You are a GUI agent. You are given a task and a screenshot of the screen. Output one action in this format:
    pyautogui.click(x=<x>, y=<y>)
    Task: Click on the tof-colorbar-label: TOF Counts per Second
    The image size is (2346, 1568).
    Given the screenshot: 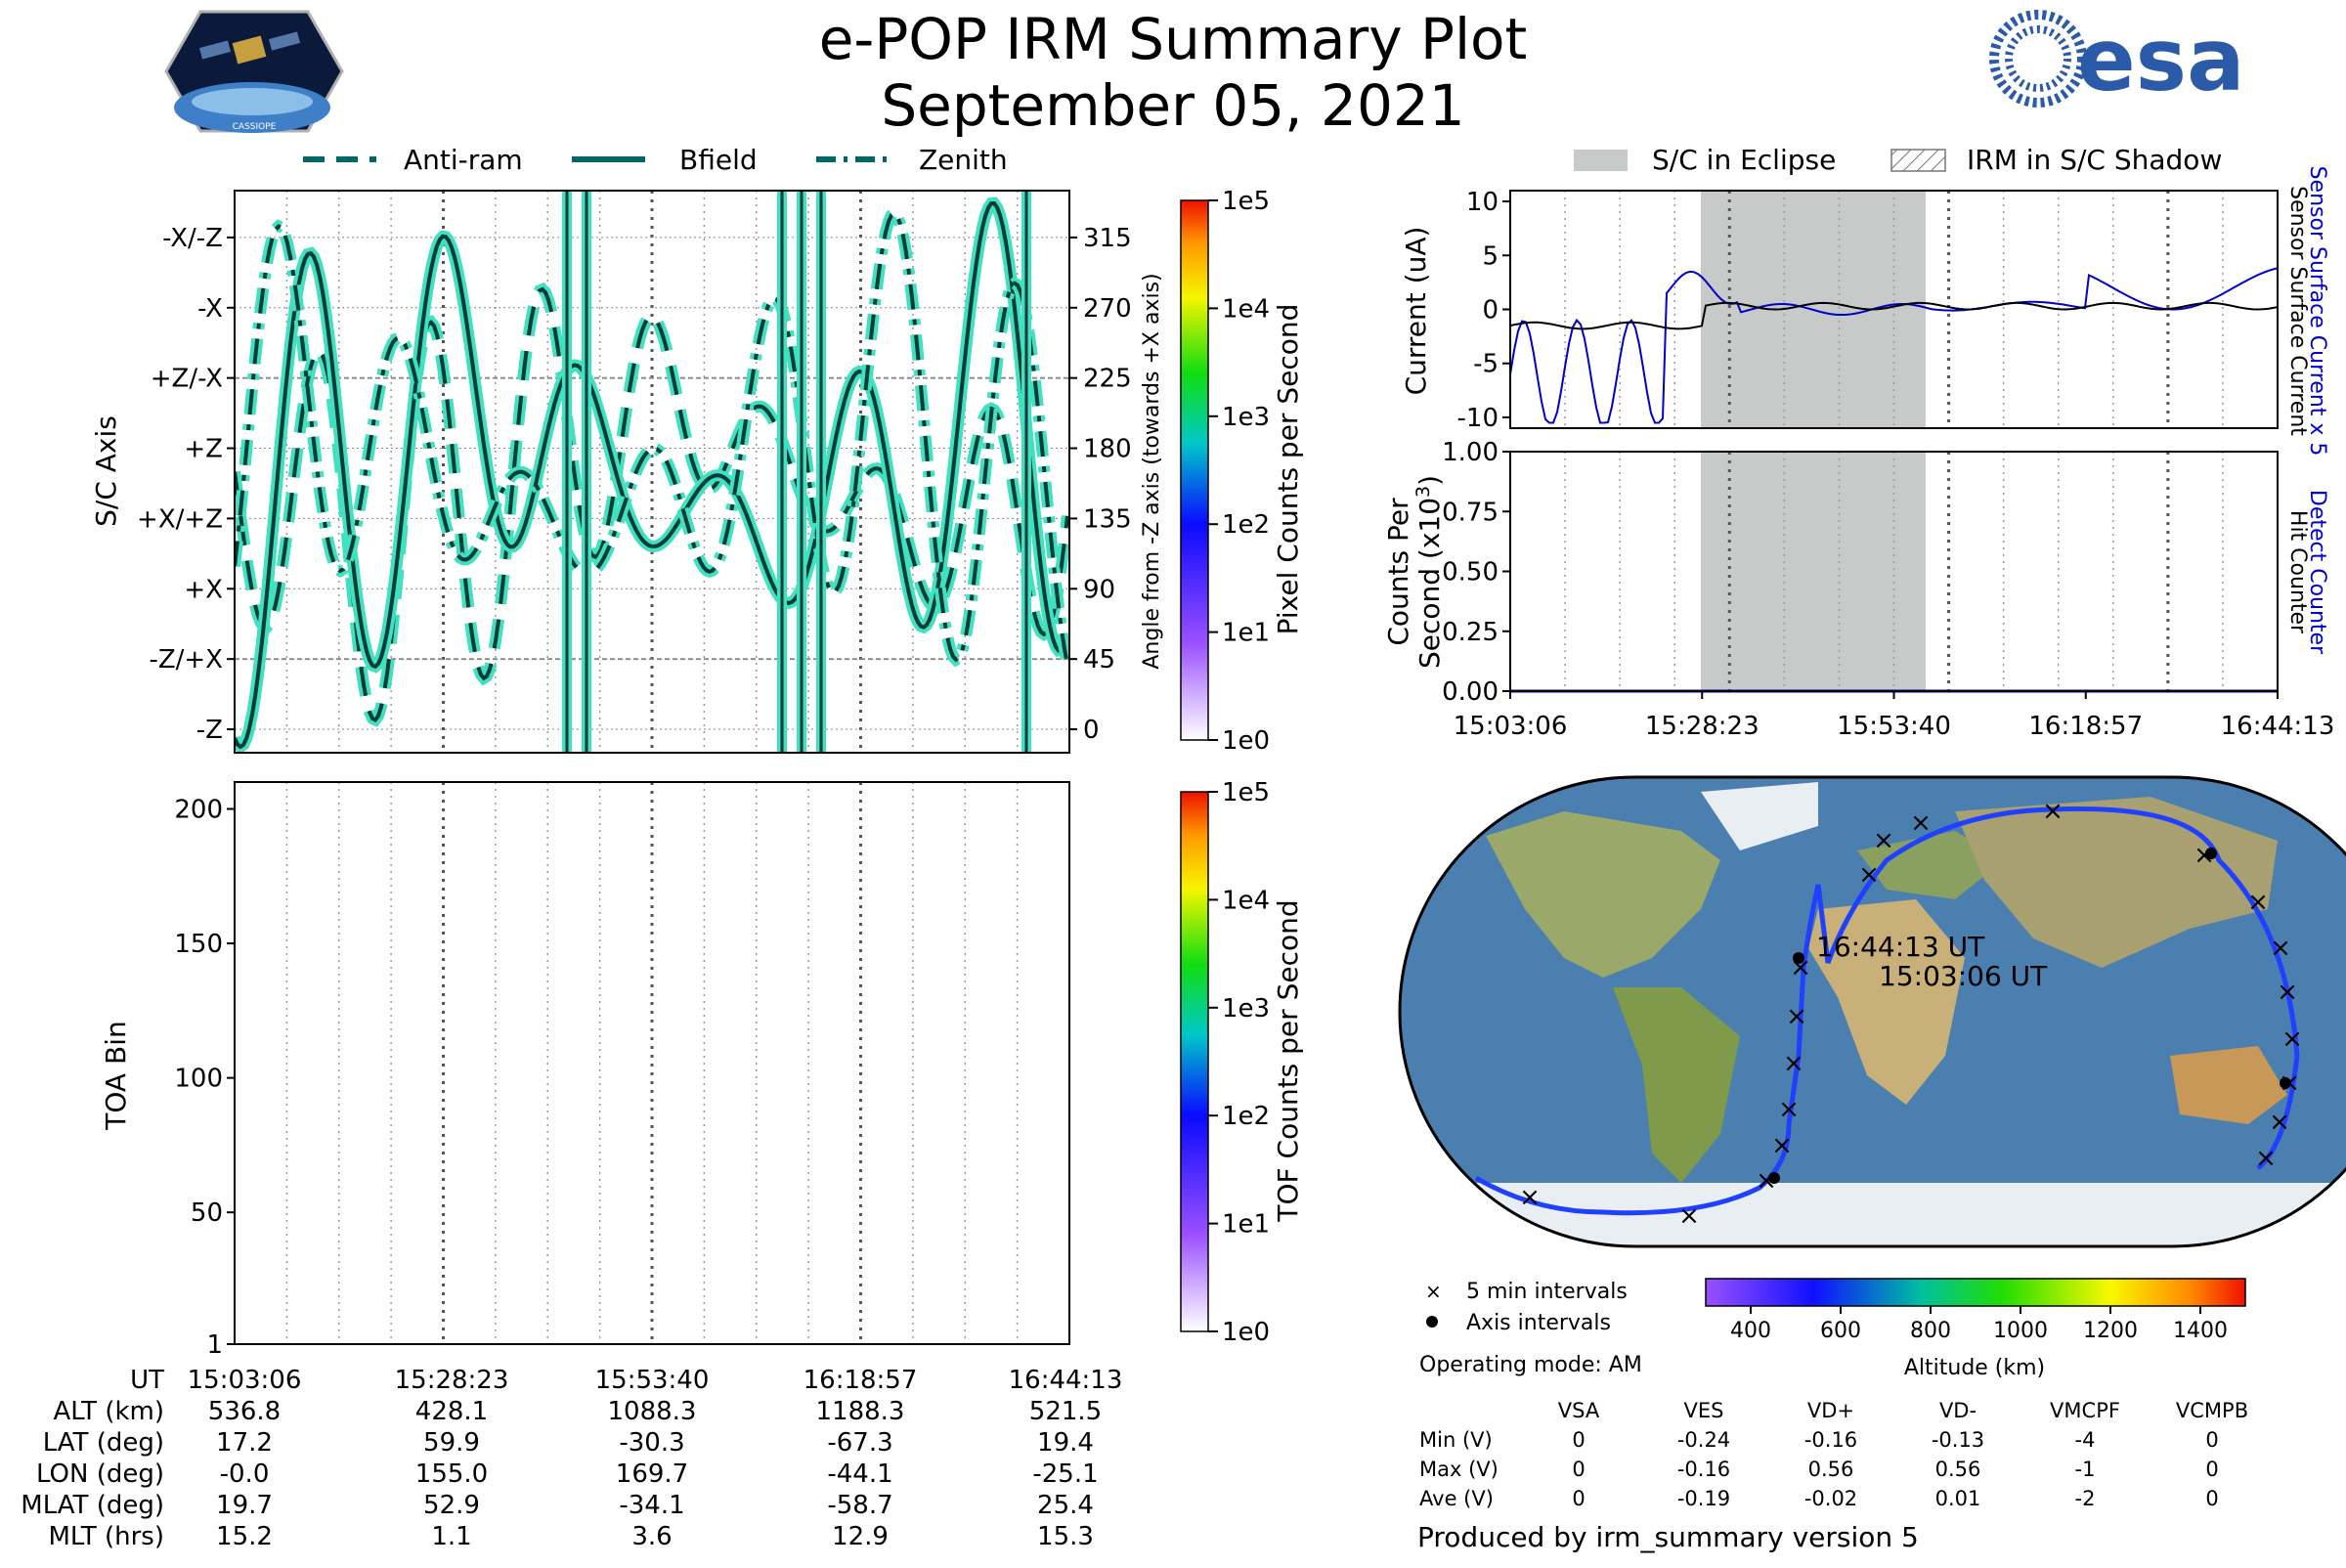 What is the action you would take?
    pyautogui.click(x=1288, y=1060)
    